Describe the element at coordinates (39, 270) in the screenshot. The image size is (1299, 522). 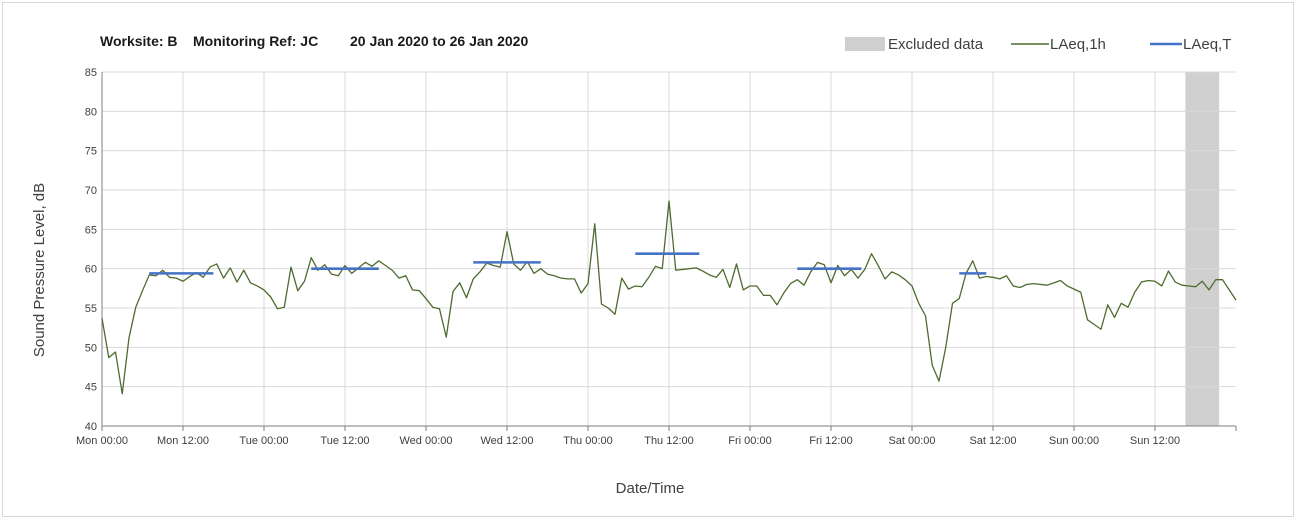
I see `y-axis-title: Sound Pressure Level, dB` at that location.